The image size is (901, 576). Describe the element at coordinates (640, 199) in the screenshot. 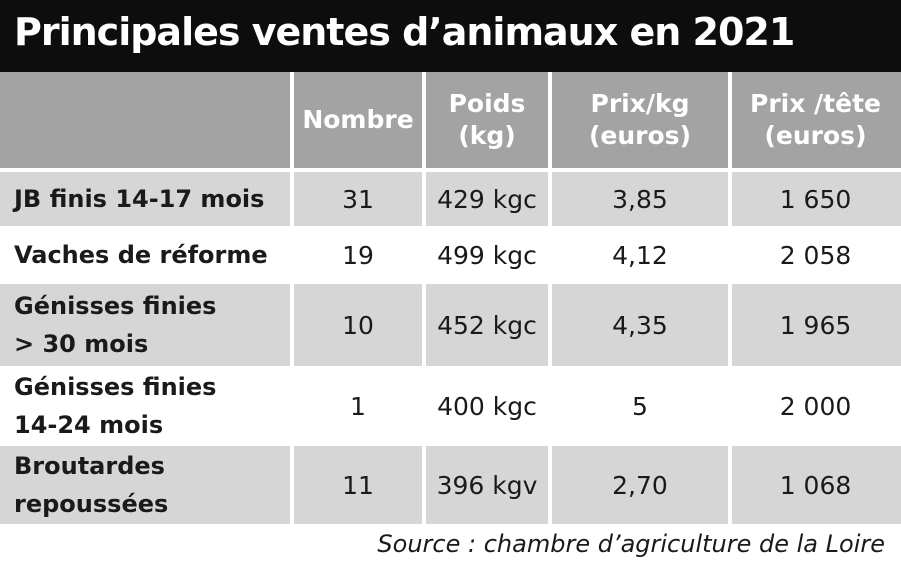

I see `cell-prix-kg: 3,85` at that location.